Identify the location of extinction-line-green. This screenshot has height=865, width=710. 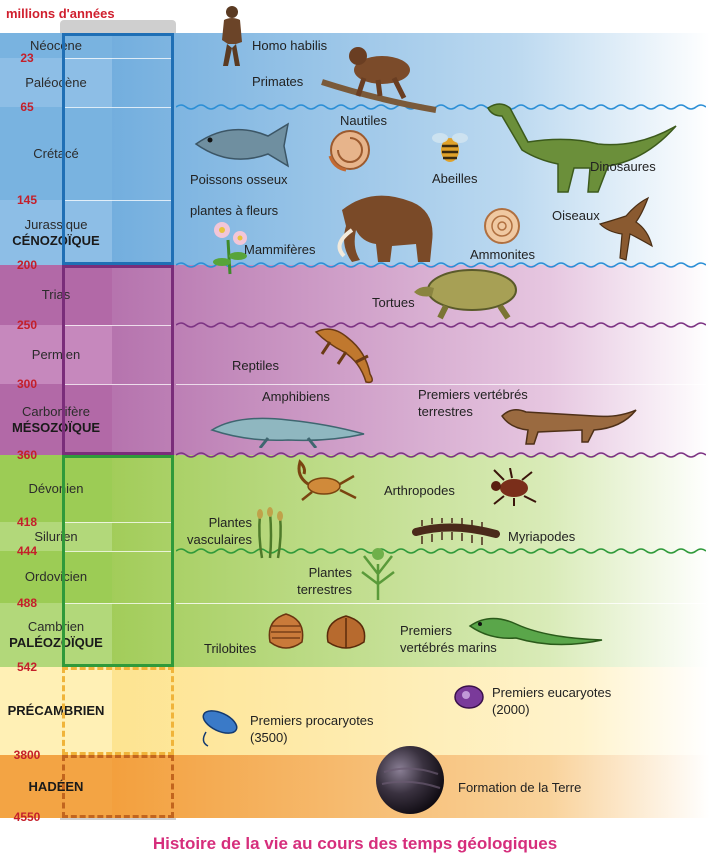
(441, 551).